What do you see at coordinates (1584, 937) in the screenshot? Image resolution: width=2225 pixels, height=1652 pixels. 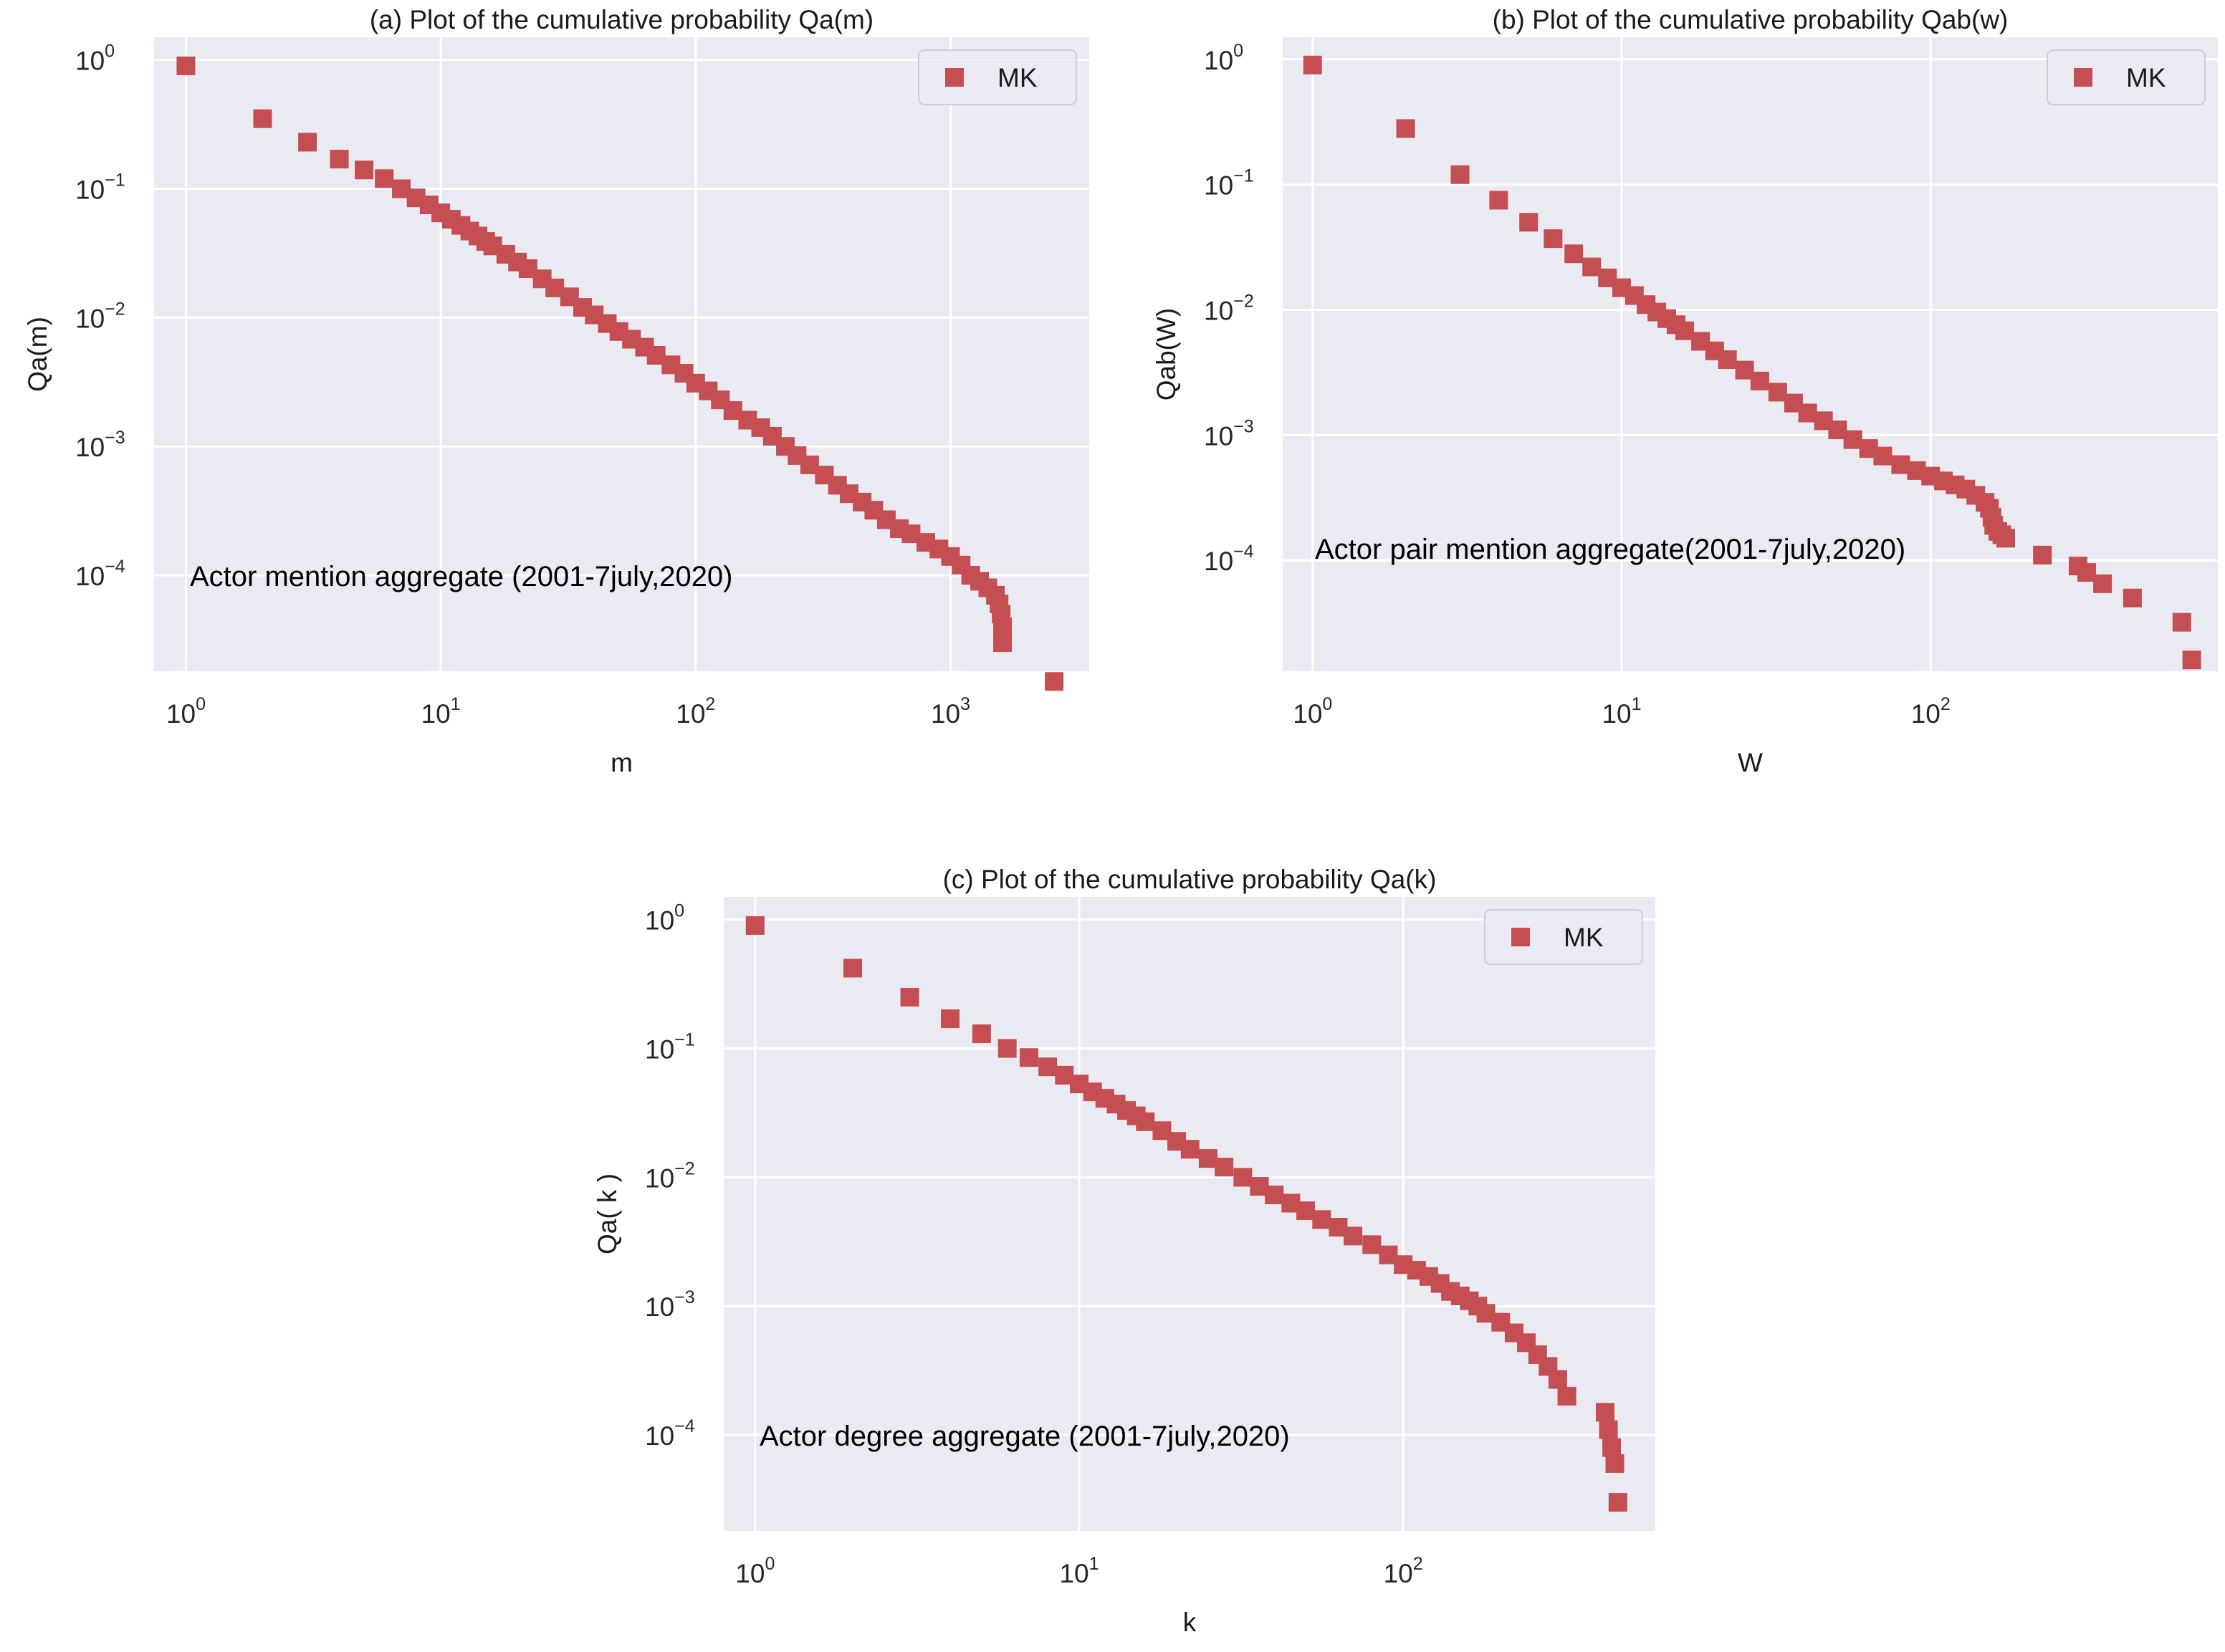 I see `legend-label: MK` at bounding box center [1584, 937].